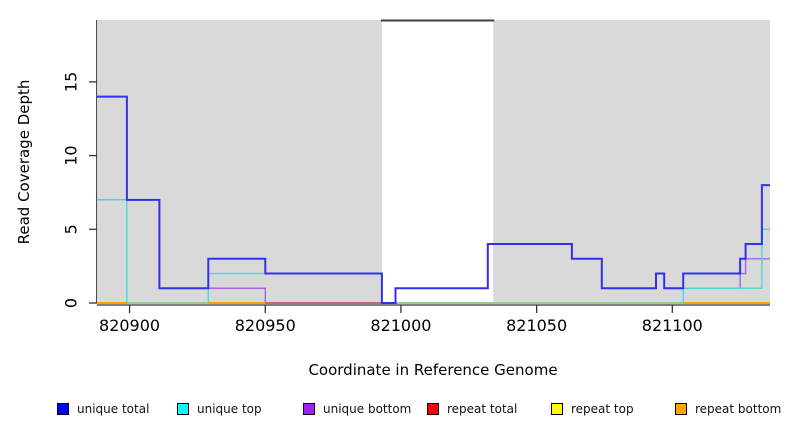  Describe the element at coordinates (536, 325) in the screenshot. I see `x-tick-label: 821050` at that location.